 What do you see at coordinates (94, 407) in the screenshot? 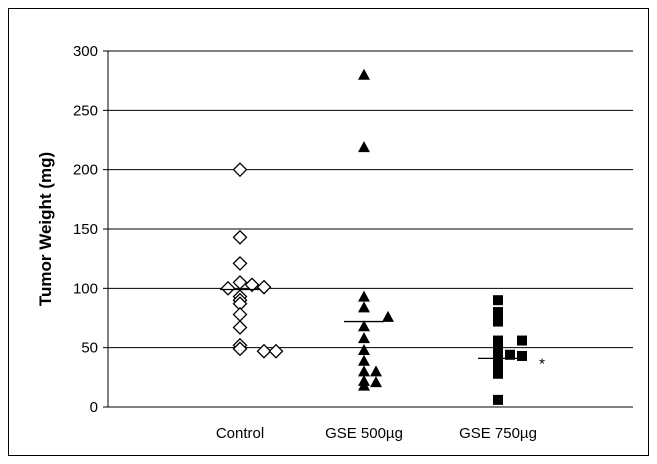
I see `y-tick-label: 0` at bounding box center [94, 407].